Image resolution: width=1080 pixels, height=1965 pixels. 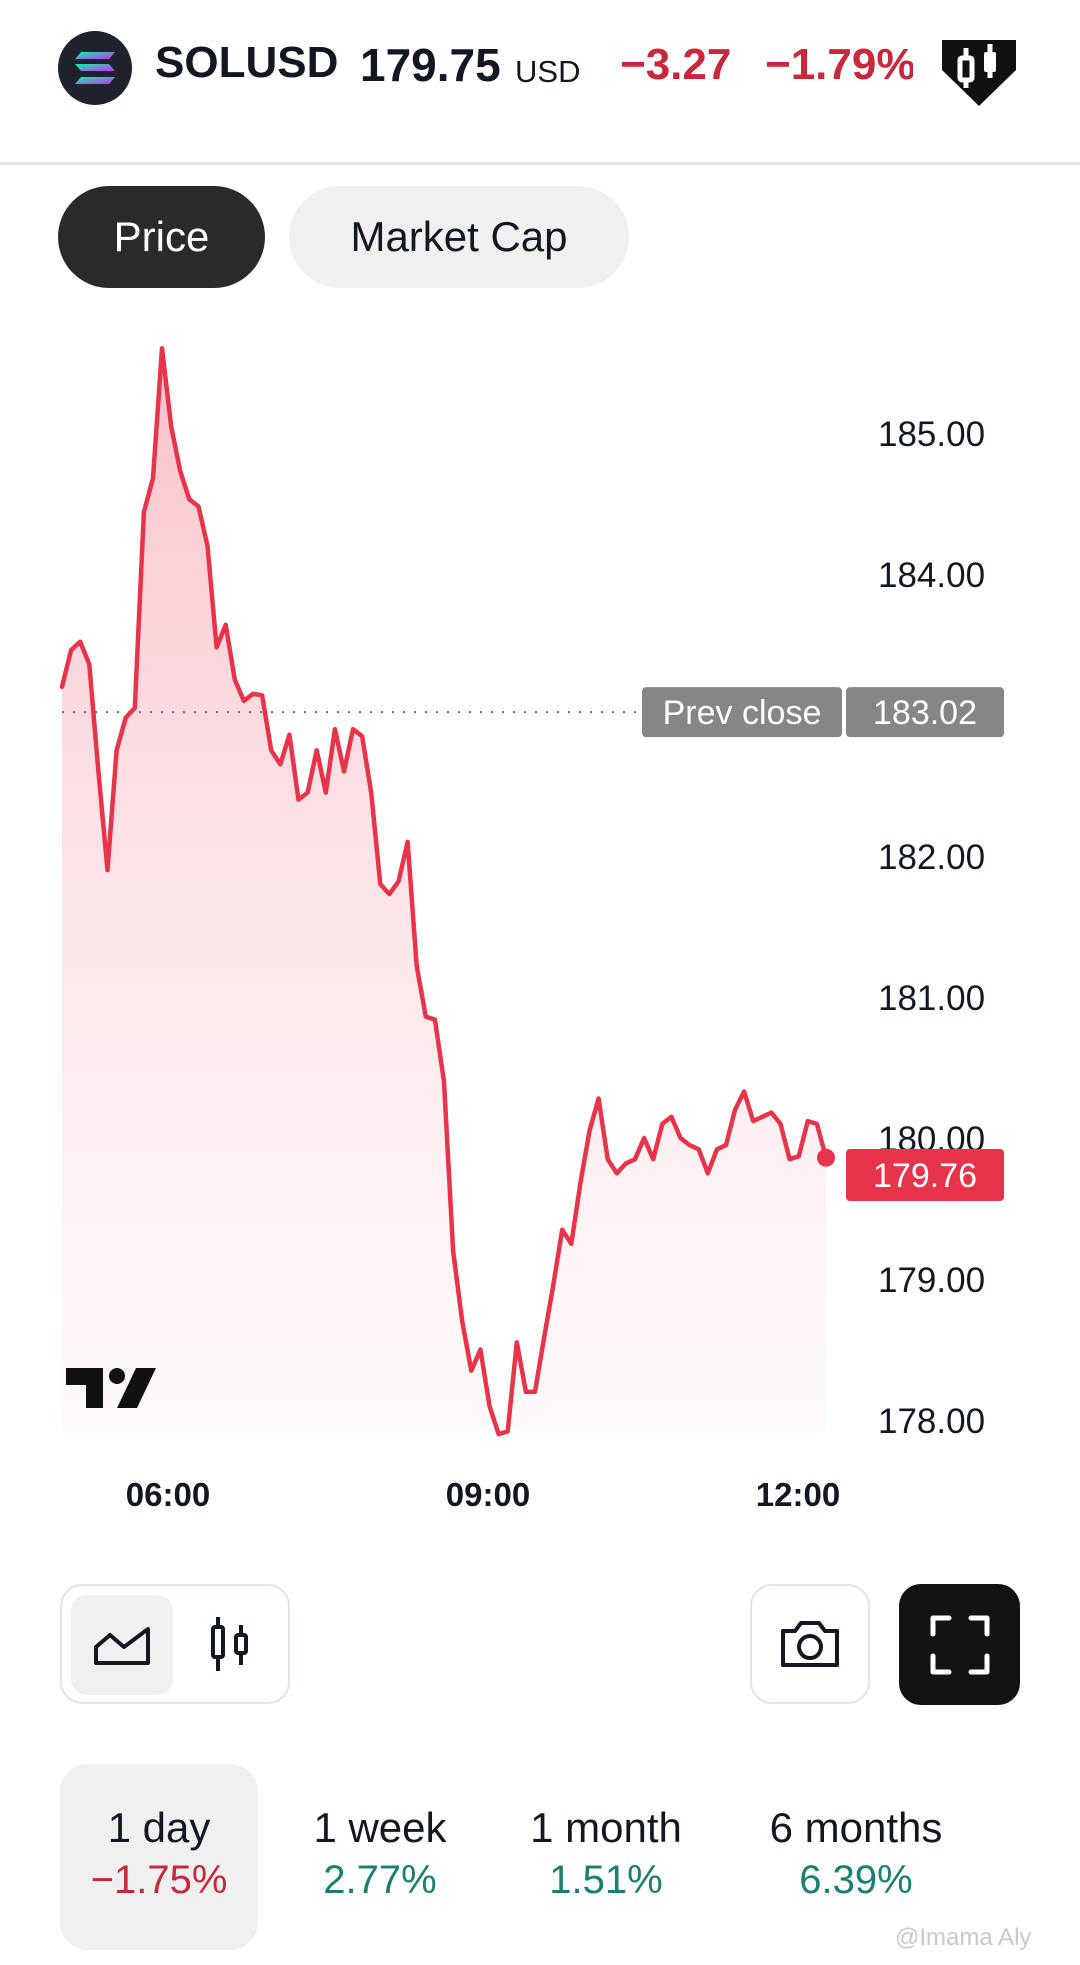 I want to click on y-tick-label: 185.00, so click(x=931, y=434).